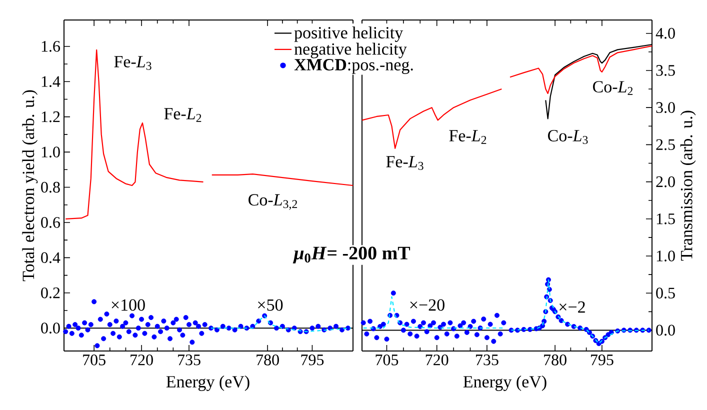 The height and width of the screenshot is (410, 707). What do you see at coordinates (572, 307) in the screenshot?
I see `annotation: ×−2` at bounding box center [572, 307].